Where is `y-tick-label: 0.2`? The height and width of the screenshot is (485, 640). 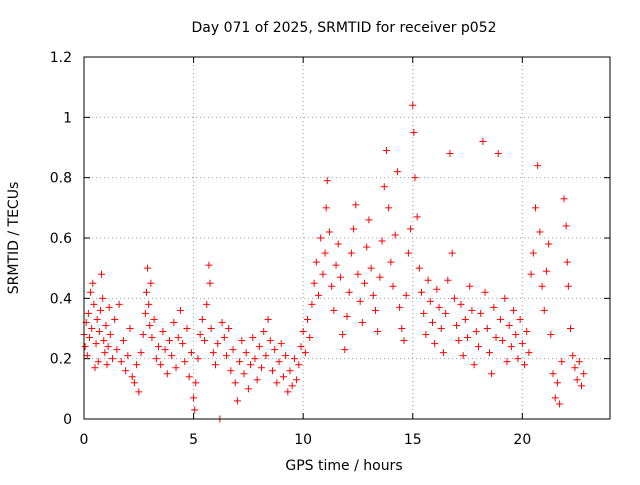
y-tick-label: 0.2 is located at coordinates (61, 360).